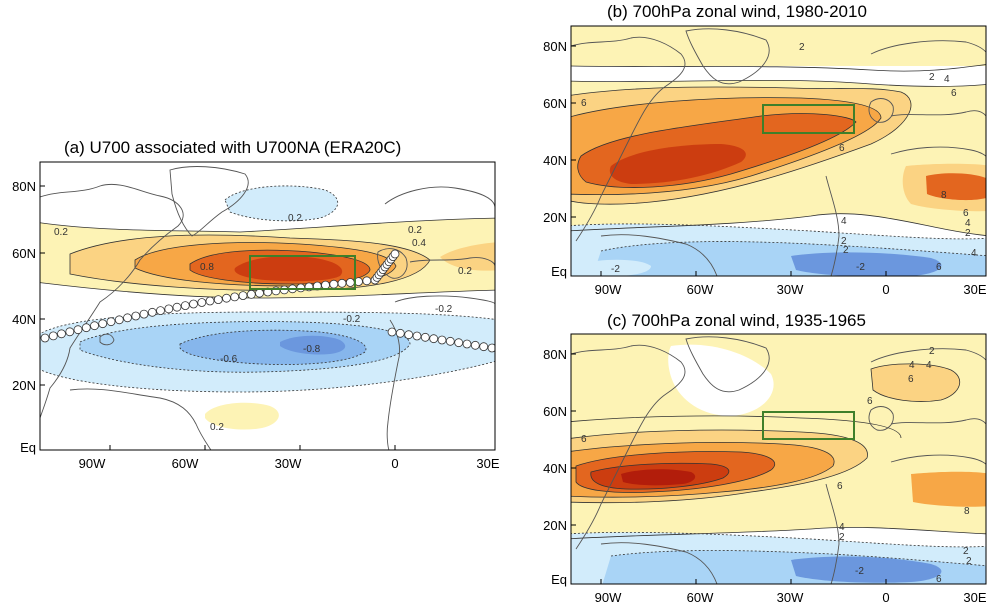 Image resolution: width=996 pixels, height=615 pixels. Describe the element at coordinates (555, 525) in the screenshot. I see `y-tick-label: 20N` at that location.